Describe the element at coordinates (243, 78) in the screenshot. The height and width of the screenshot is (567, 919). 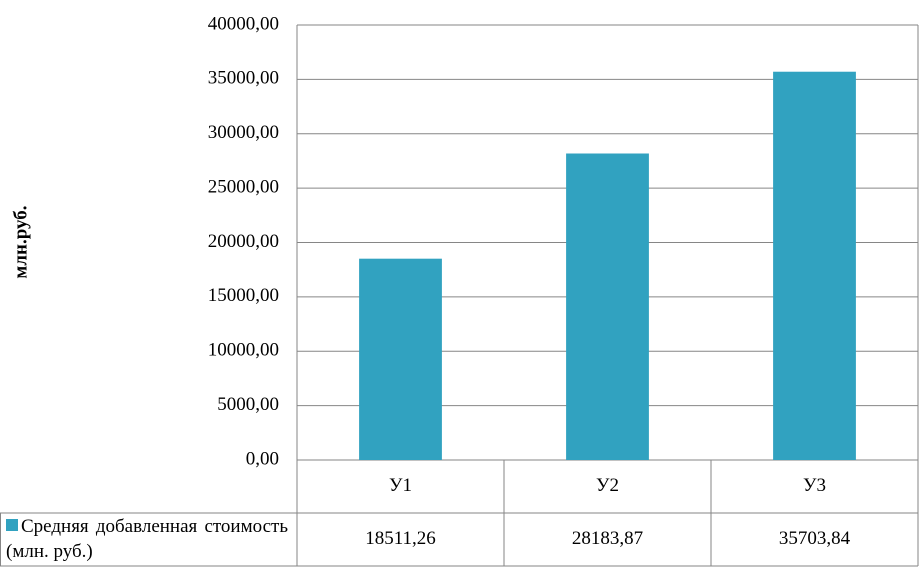
I see `y-tick-label: 35000,00` at that location.